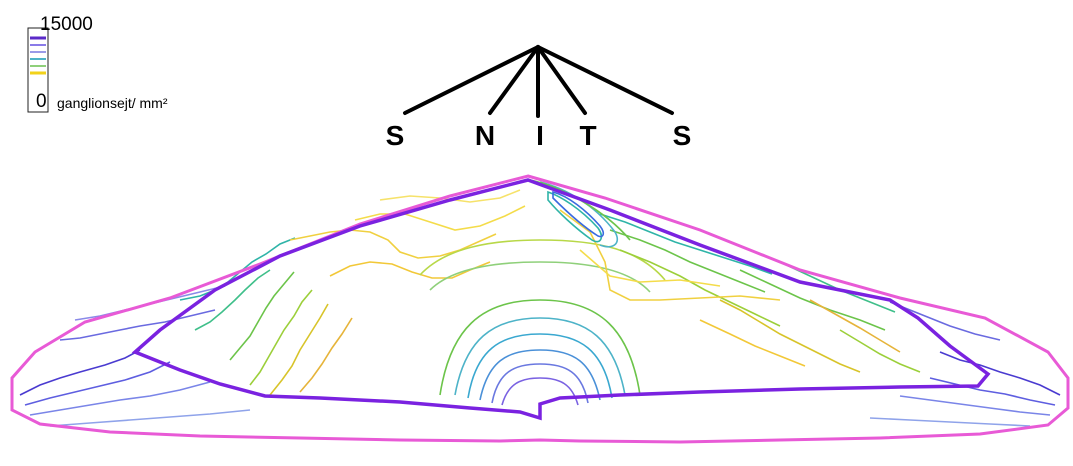  I want to click on legend-color-bar, so click(38, 70).